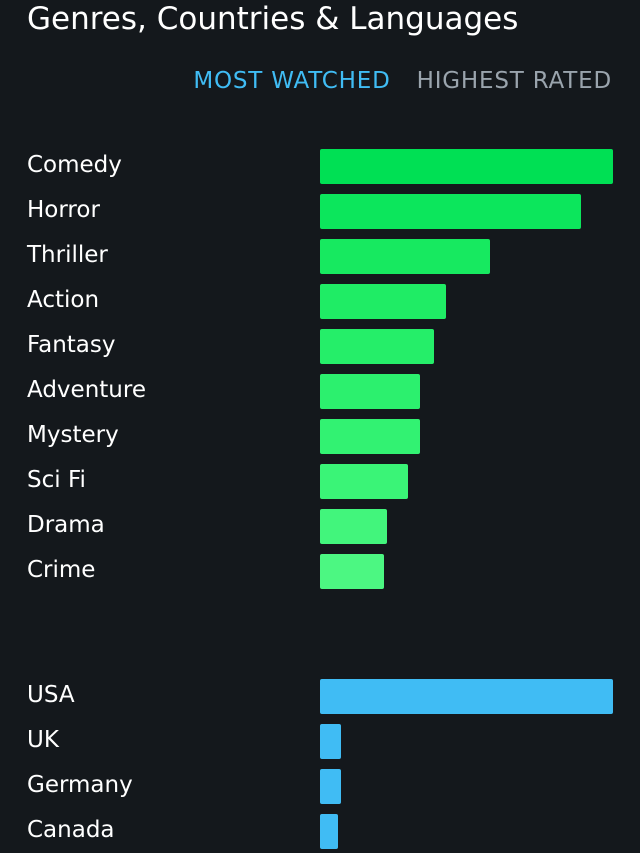 The width and height of the screenshot is (640, 853). Describe the element at coordinates (66, 525) in the screenshot. I see `genre-label: Drama` at that location.